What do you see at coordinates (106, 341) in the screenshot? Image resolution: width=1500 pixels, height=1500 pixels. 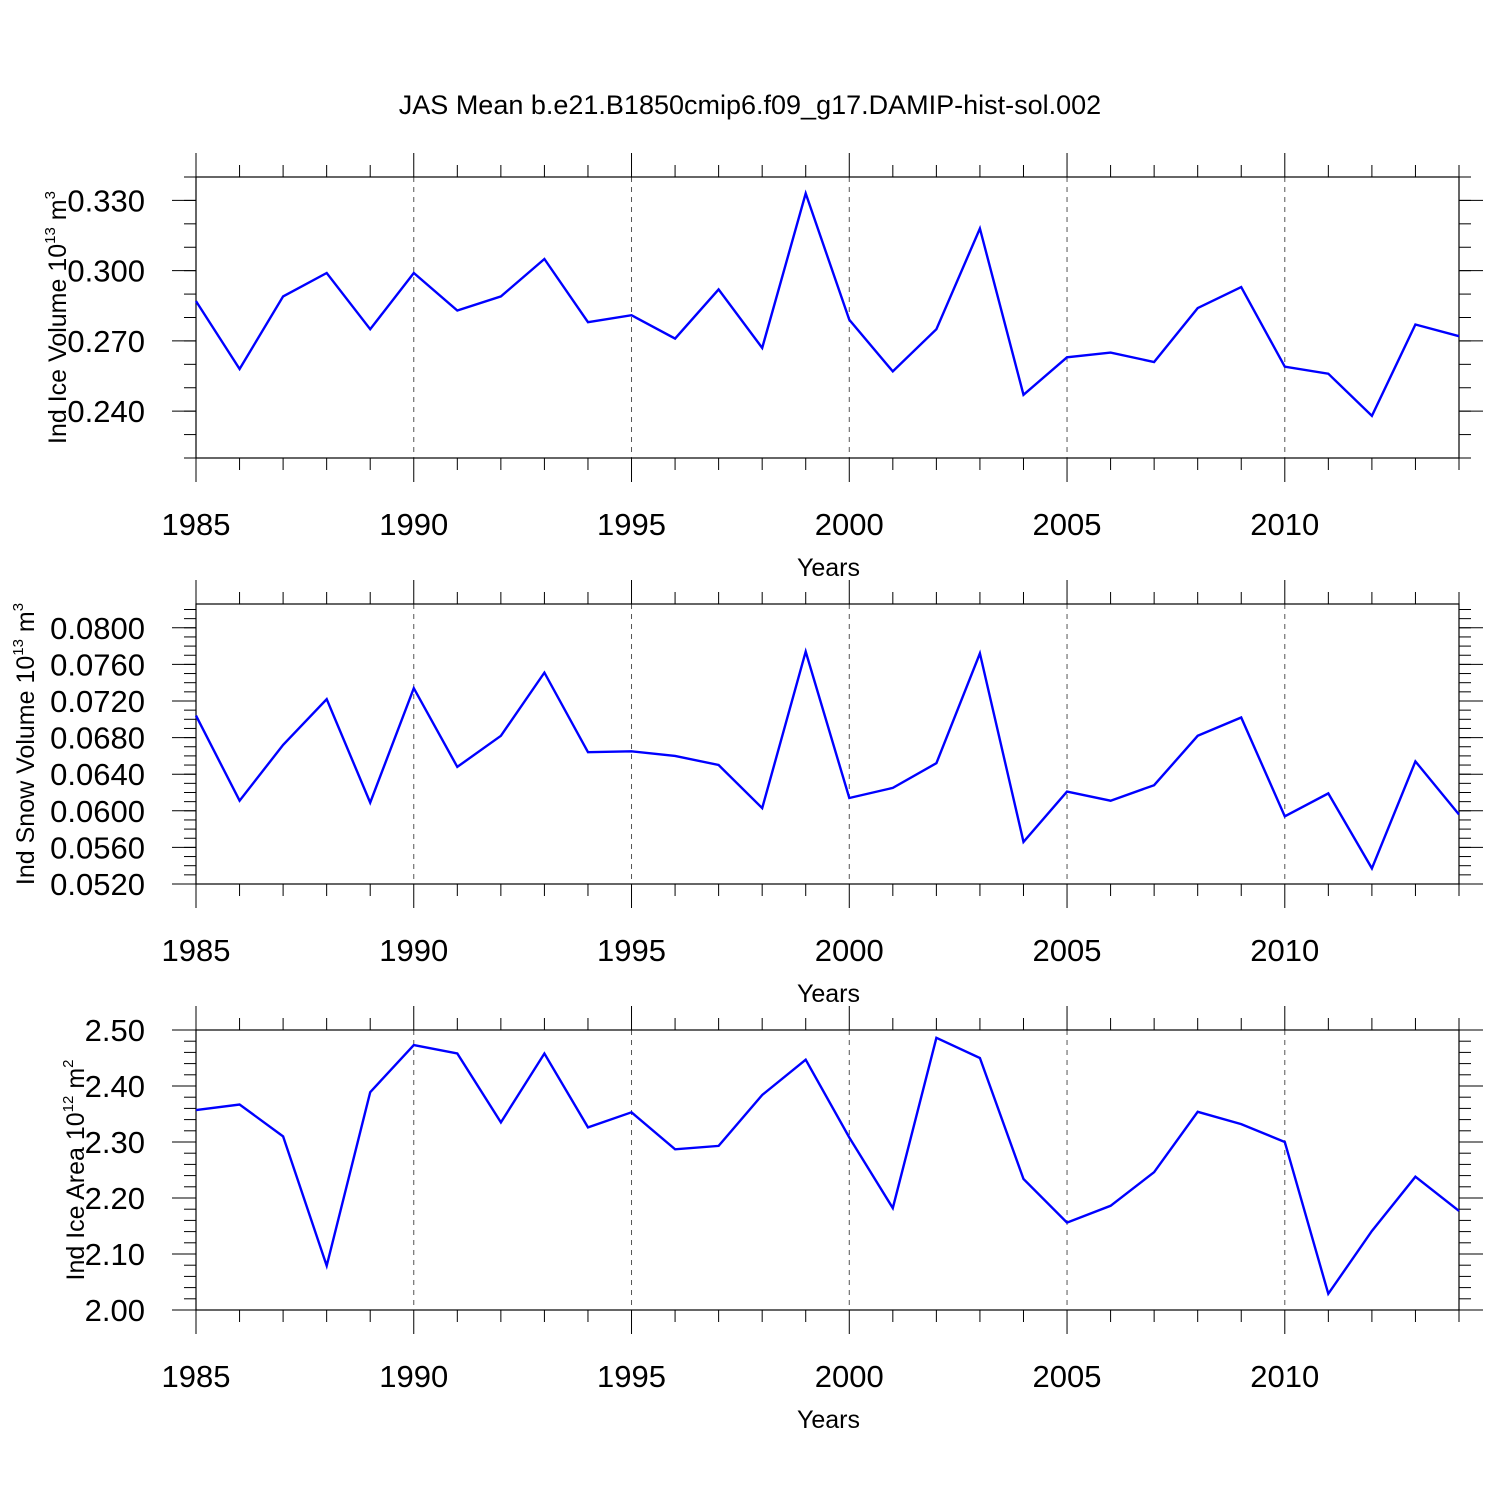 I see `y-tick-label: 0.270` at bounding box center [106, 341].